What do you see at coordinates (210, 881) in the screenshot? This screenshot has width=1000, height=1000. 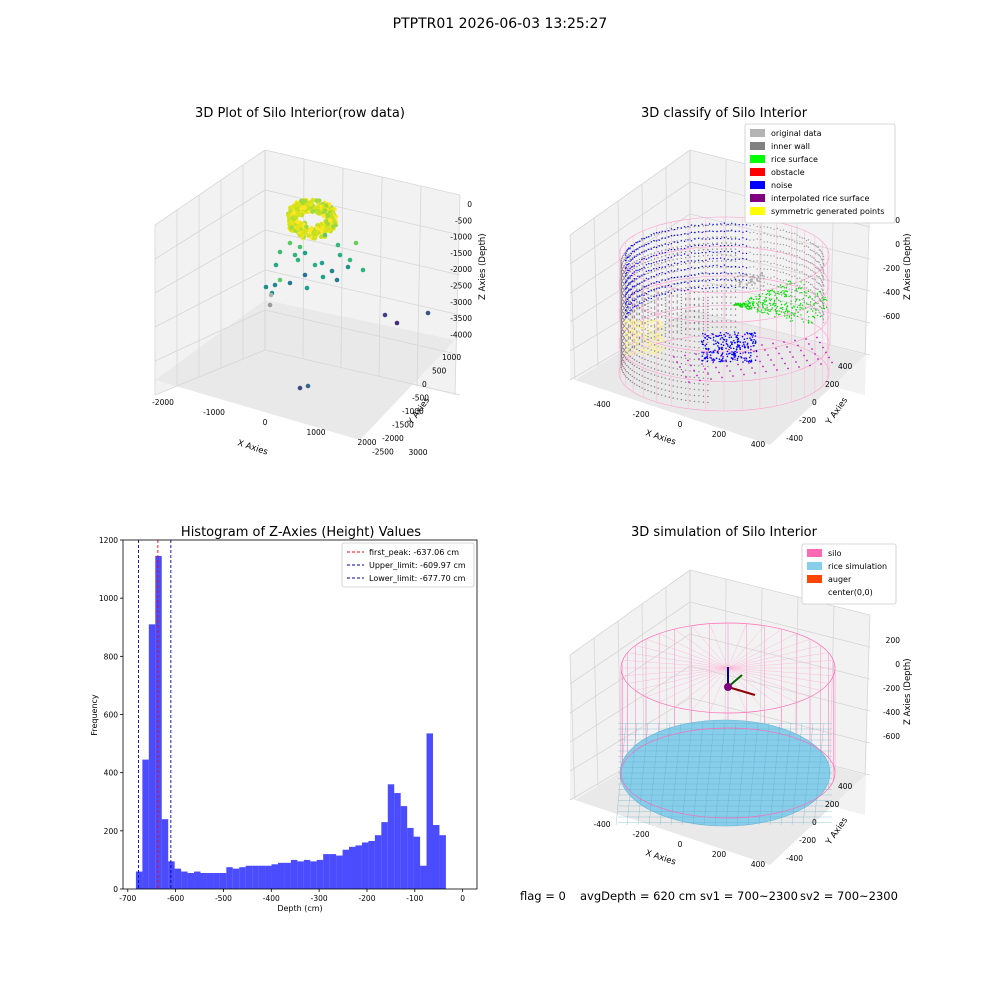 I see `hist-bar` at bounding box center [210, 881].